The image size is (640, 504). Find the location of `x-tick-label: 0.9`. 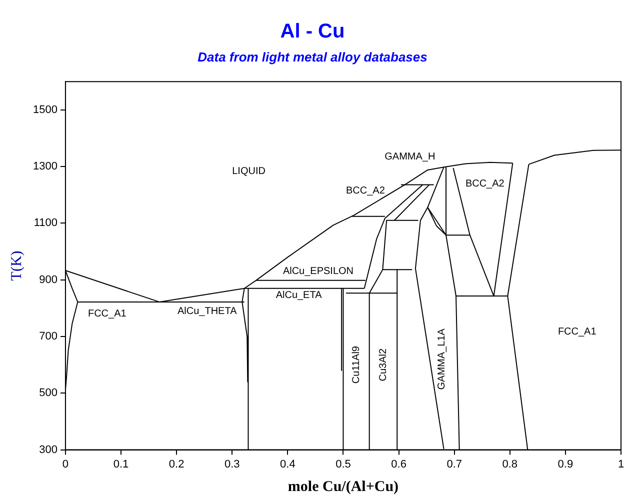

x-tick-label: 0.9 is located at coordinates (566, 464).